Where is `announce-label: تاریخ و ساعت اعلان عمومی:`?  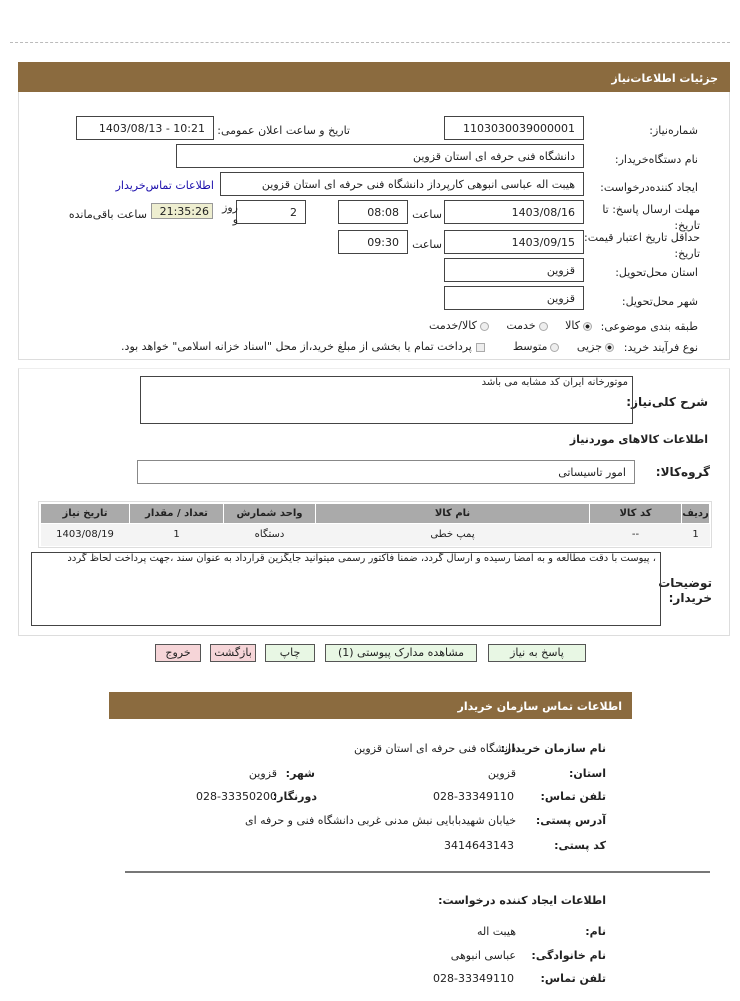
announce-label: تاریخ و ساعت اعلان عمومی: is located at coordinates (283, 130).